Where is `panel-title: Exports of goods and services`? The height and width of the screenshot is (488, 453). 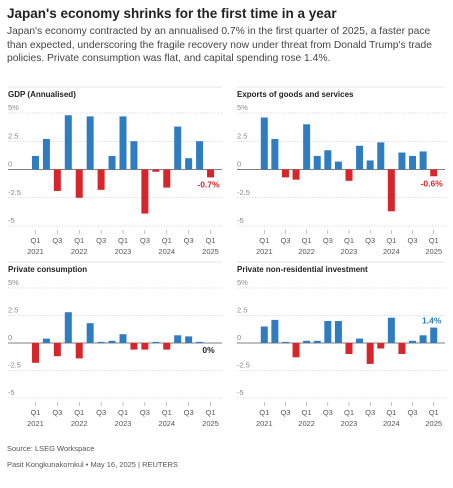 panel-title: Exports of goods and services is located at coordinates (295, 94).